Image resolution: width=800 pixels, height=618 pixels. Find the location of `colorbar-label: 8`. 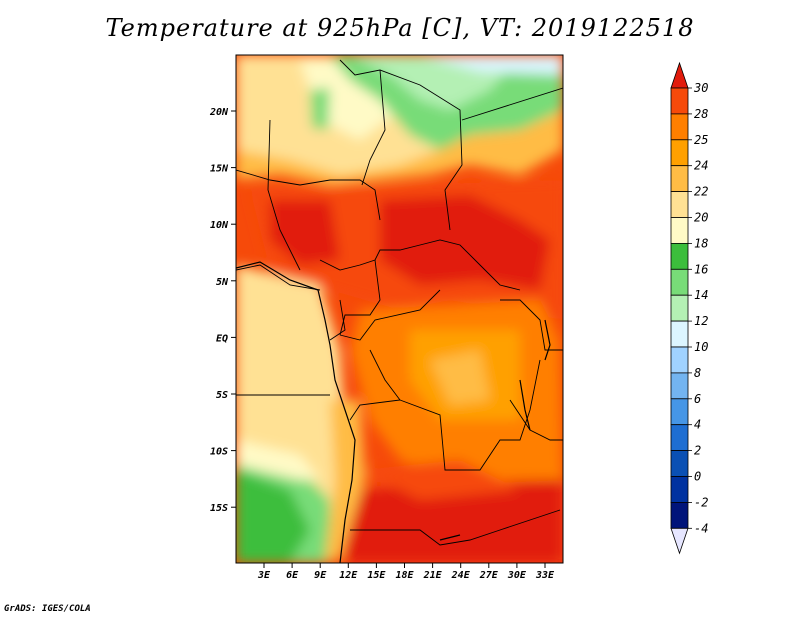

colorbar-label: 8 is located at coordinates (697, 373).